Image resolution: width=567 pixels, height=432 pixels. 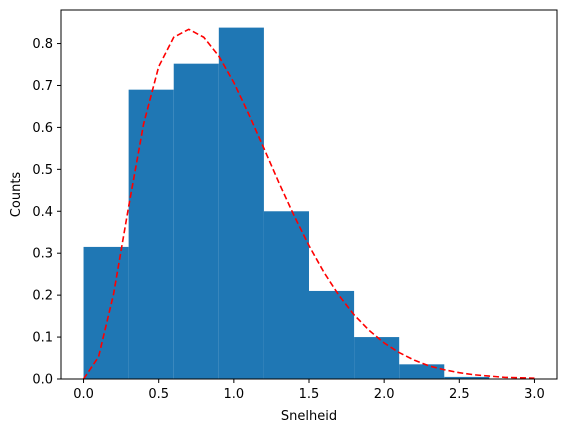 What do you see at coordinates (42, 338) in the screenshot?
I see `y-tick-label: 0.1` at bounding box center [42, 338].